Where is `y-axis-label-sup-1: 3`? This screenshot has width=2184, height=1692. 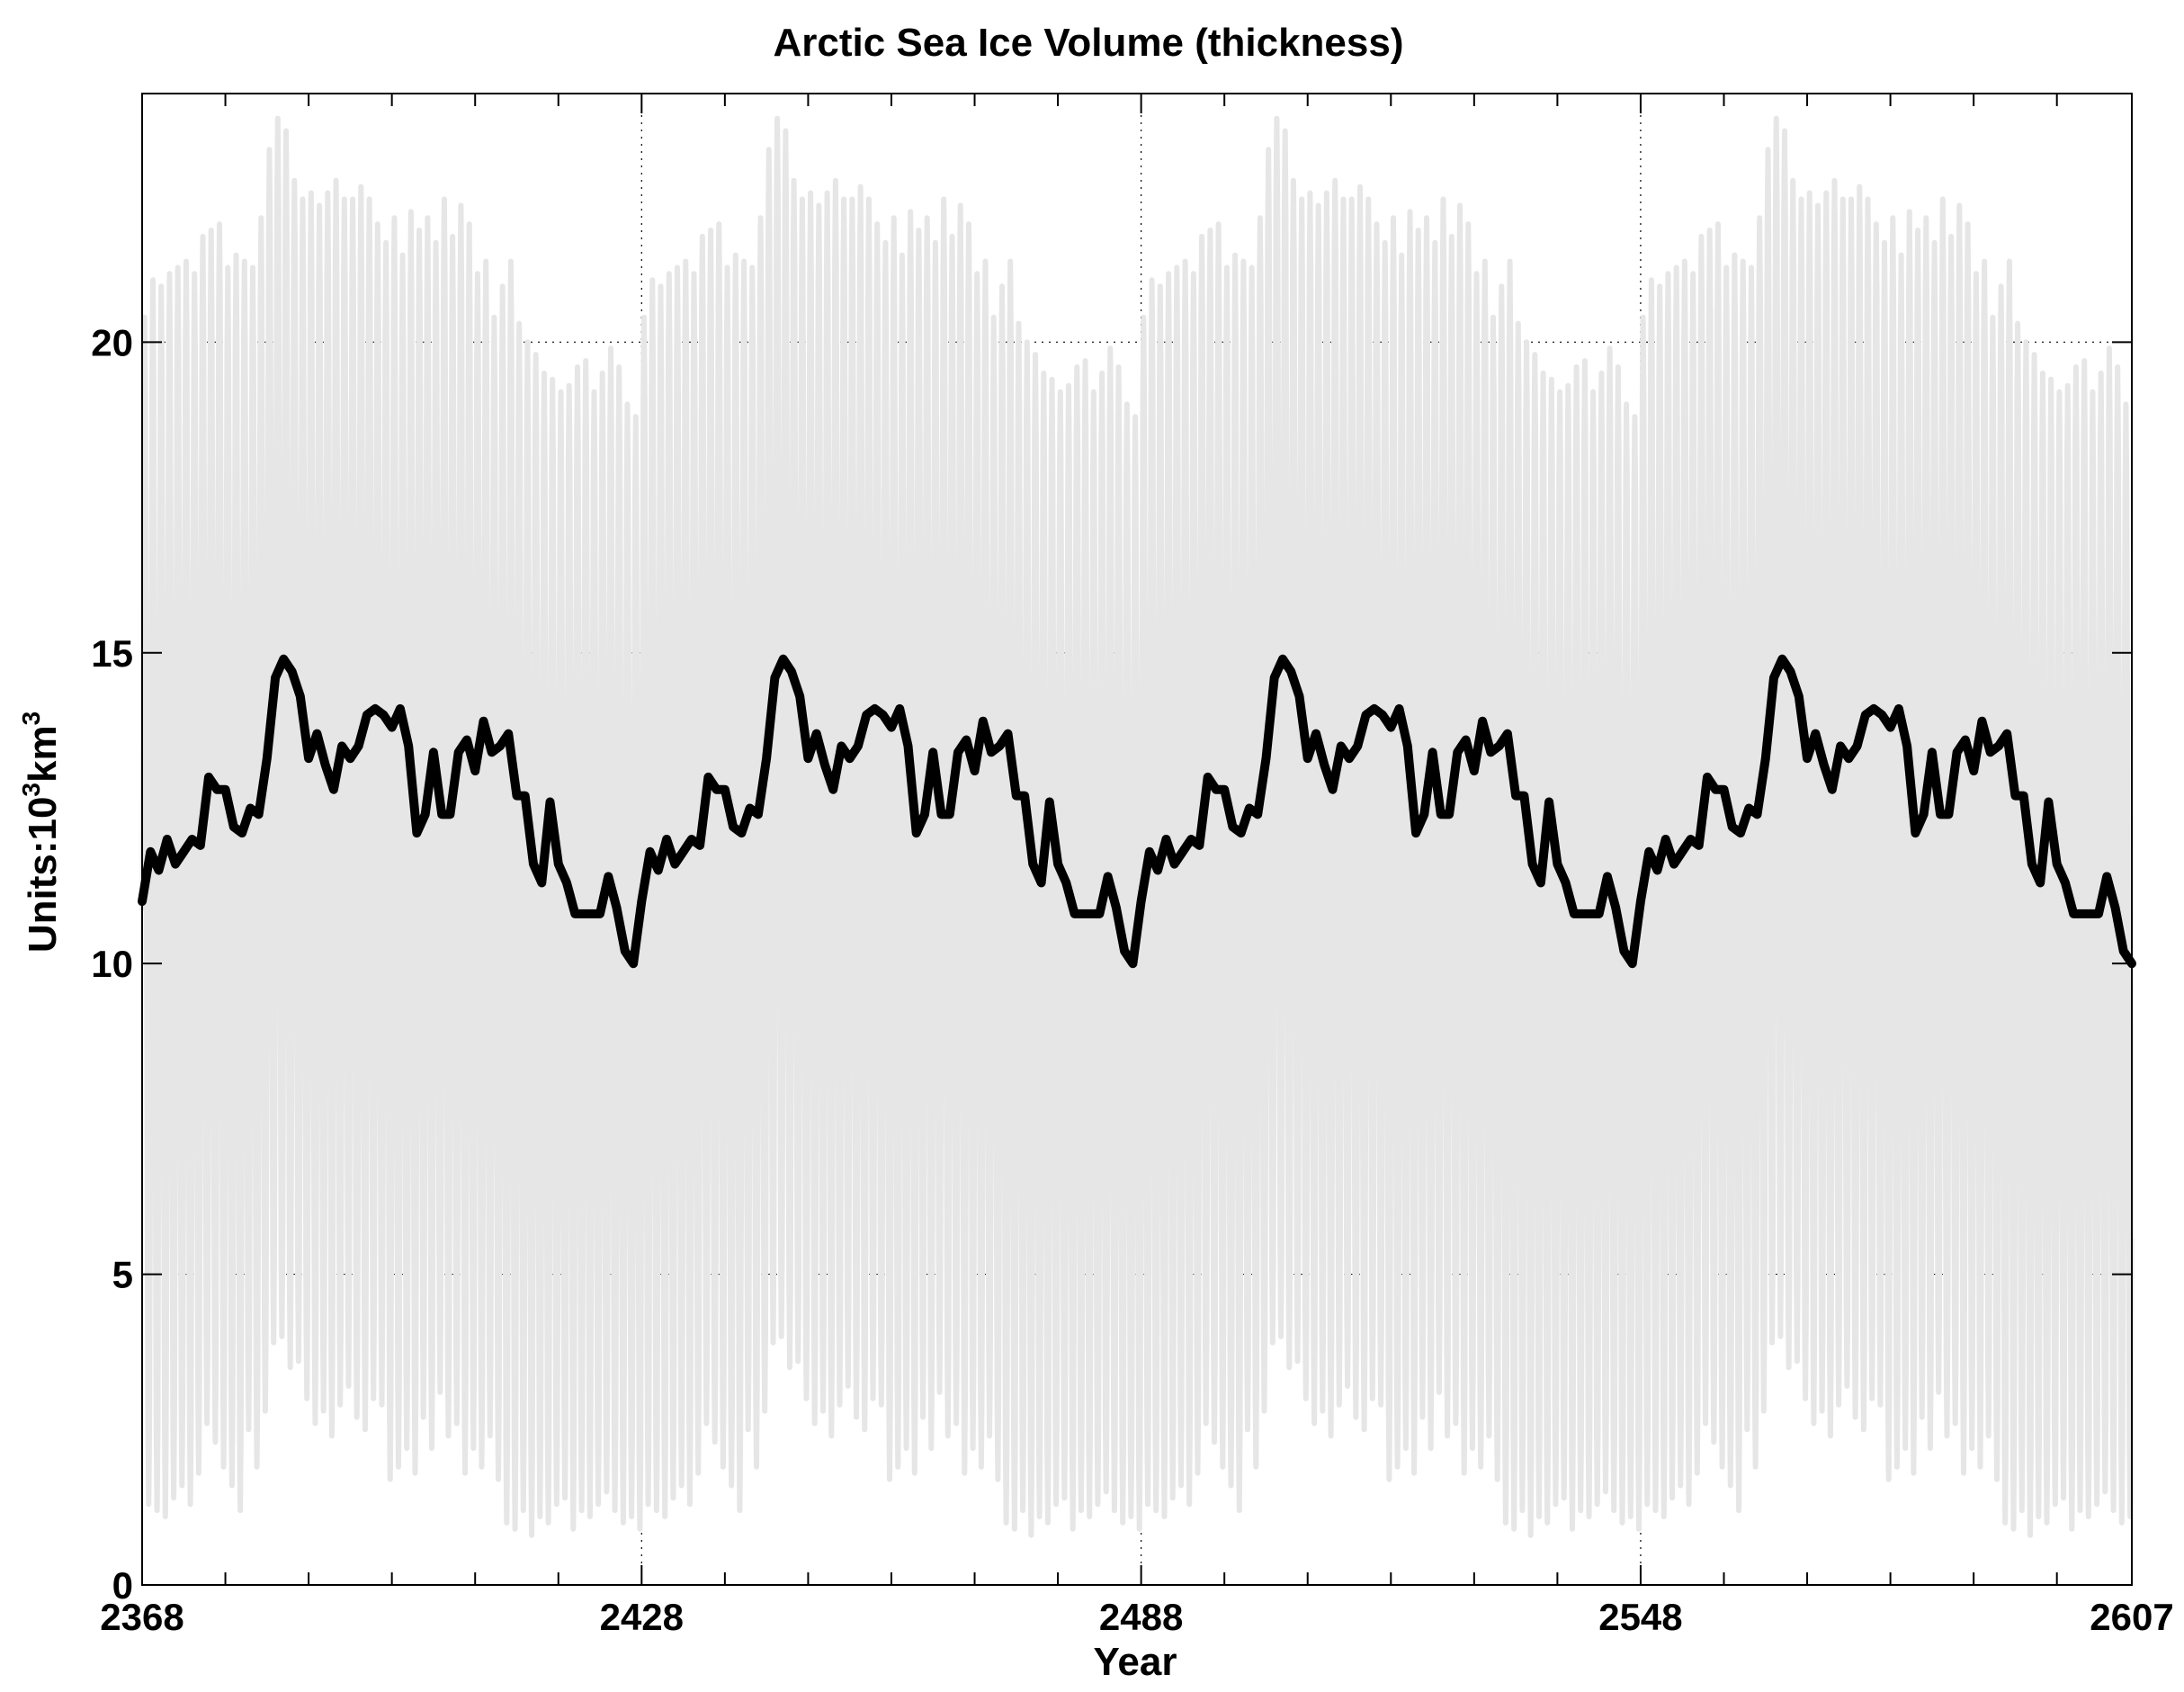
y-axis-label-sup-1: 3 is located at coordinates (31, 790).